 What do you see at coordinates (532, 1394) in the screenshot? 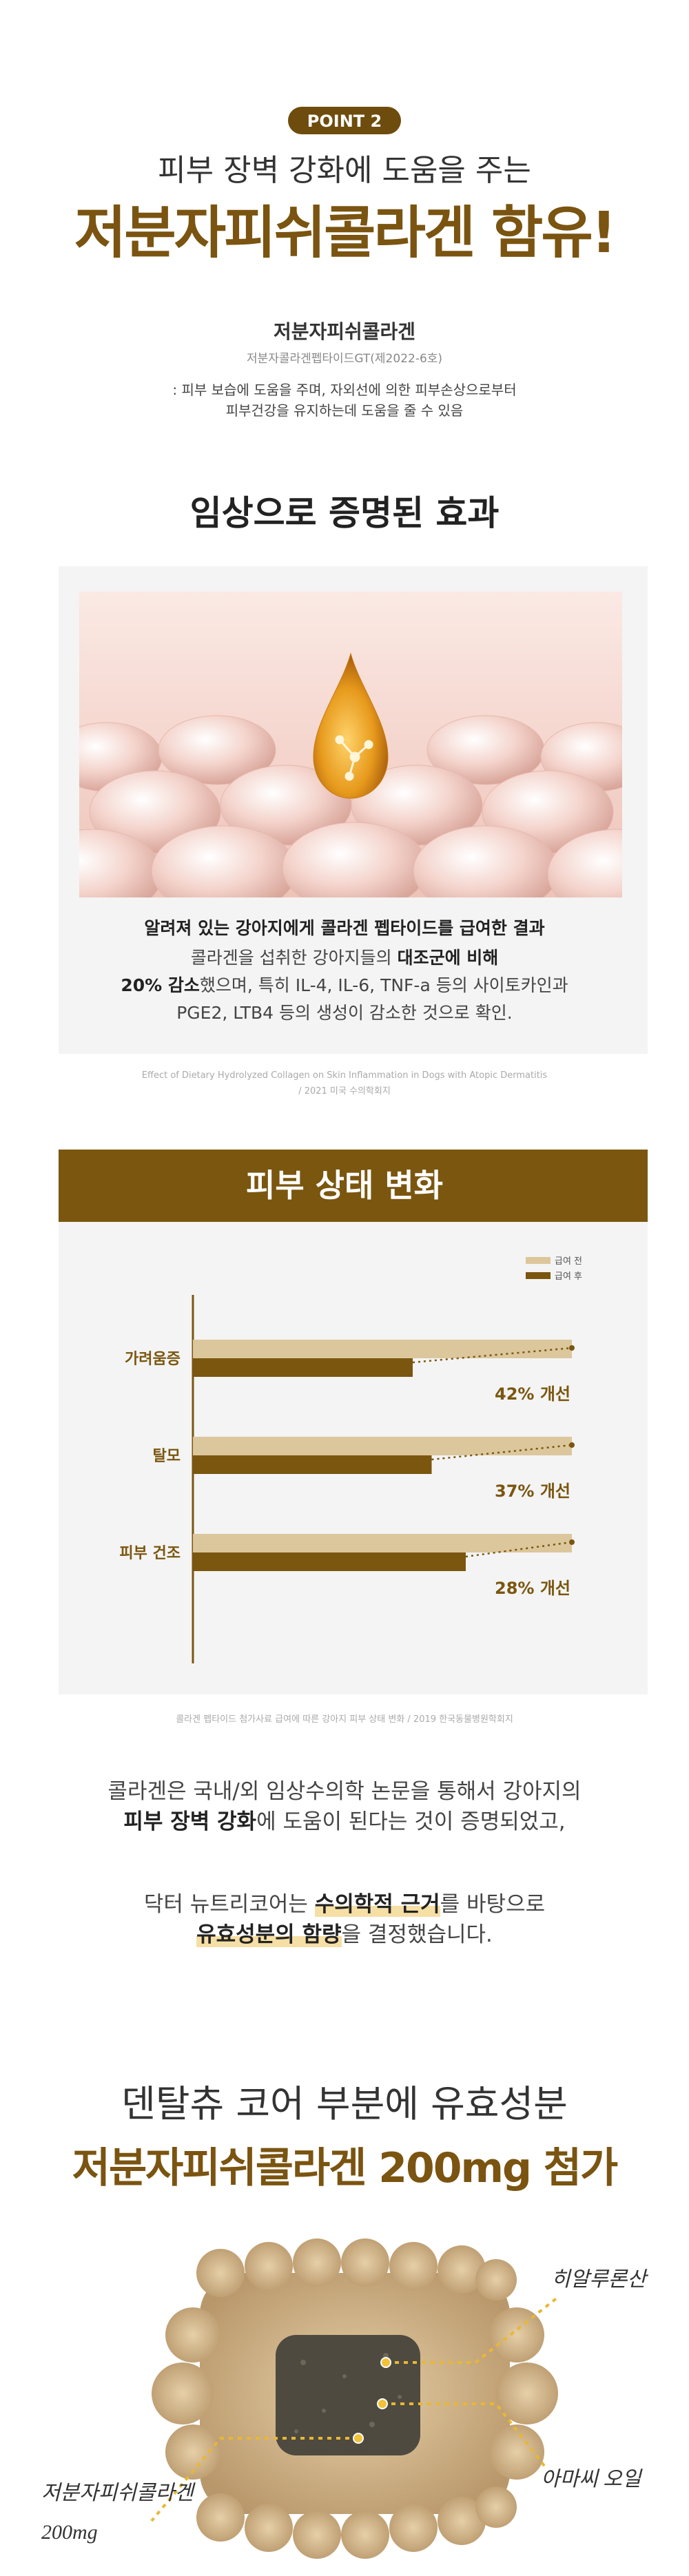
I see `improvement-label: 42% 개선` at bounding box center [532, 1394].